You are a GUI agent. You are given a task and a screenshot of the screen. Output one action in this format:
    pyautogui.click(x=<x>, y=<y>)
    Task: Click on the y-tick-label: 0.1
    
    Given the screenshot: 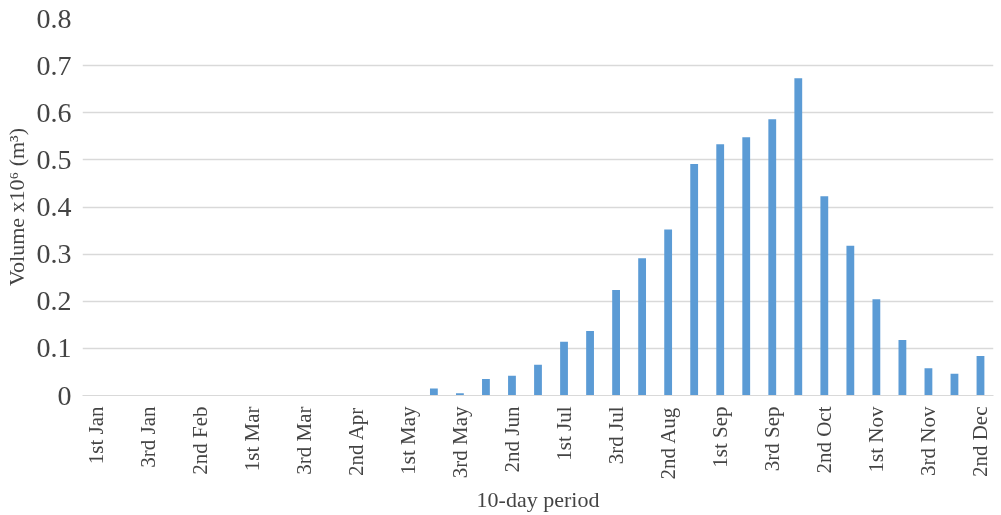 What is the action you would take?
    pyautogui.click(x=54, y=348)
    